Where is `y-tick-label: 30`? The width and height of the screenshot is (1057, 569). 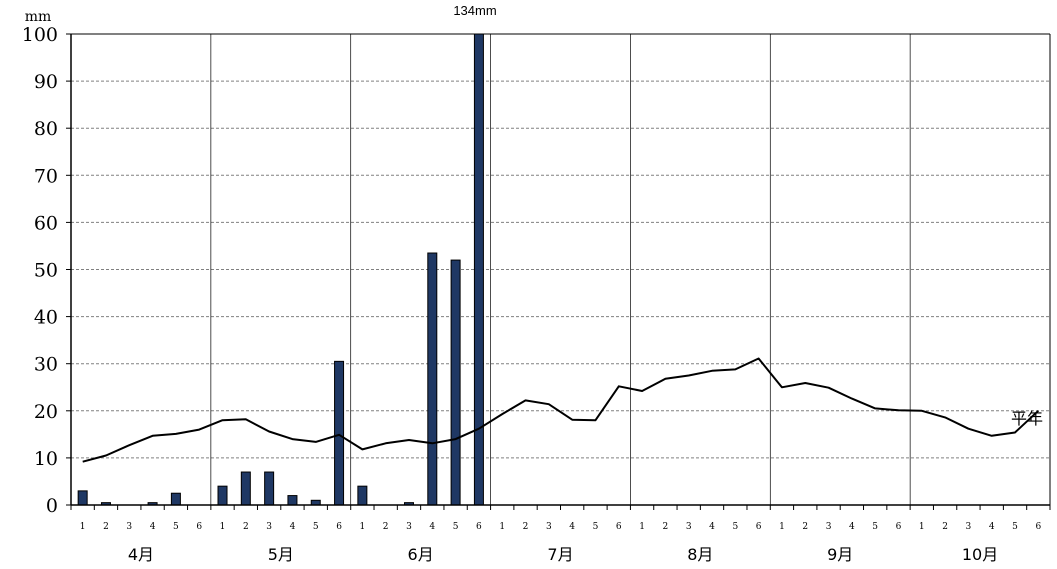 y-tick-label: 30 is located at coordinates (46, 365).